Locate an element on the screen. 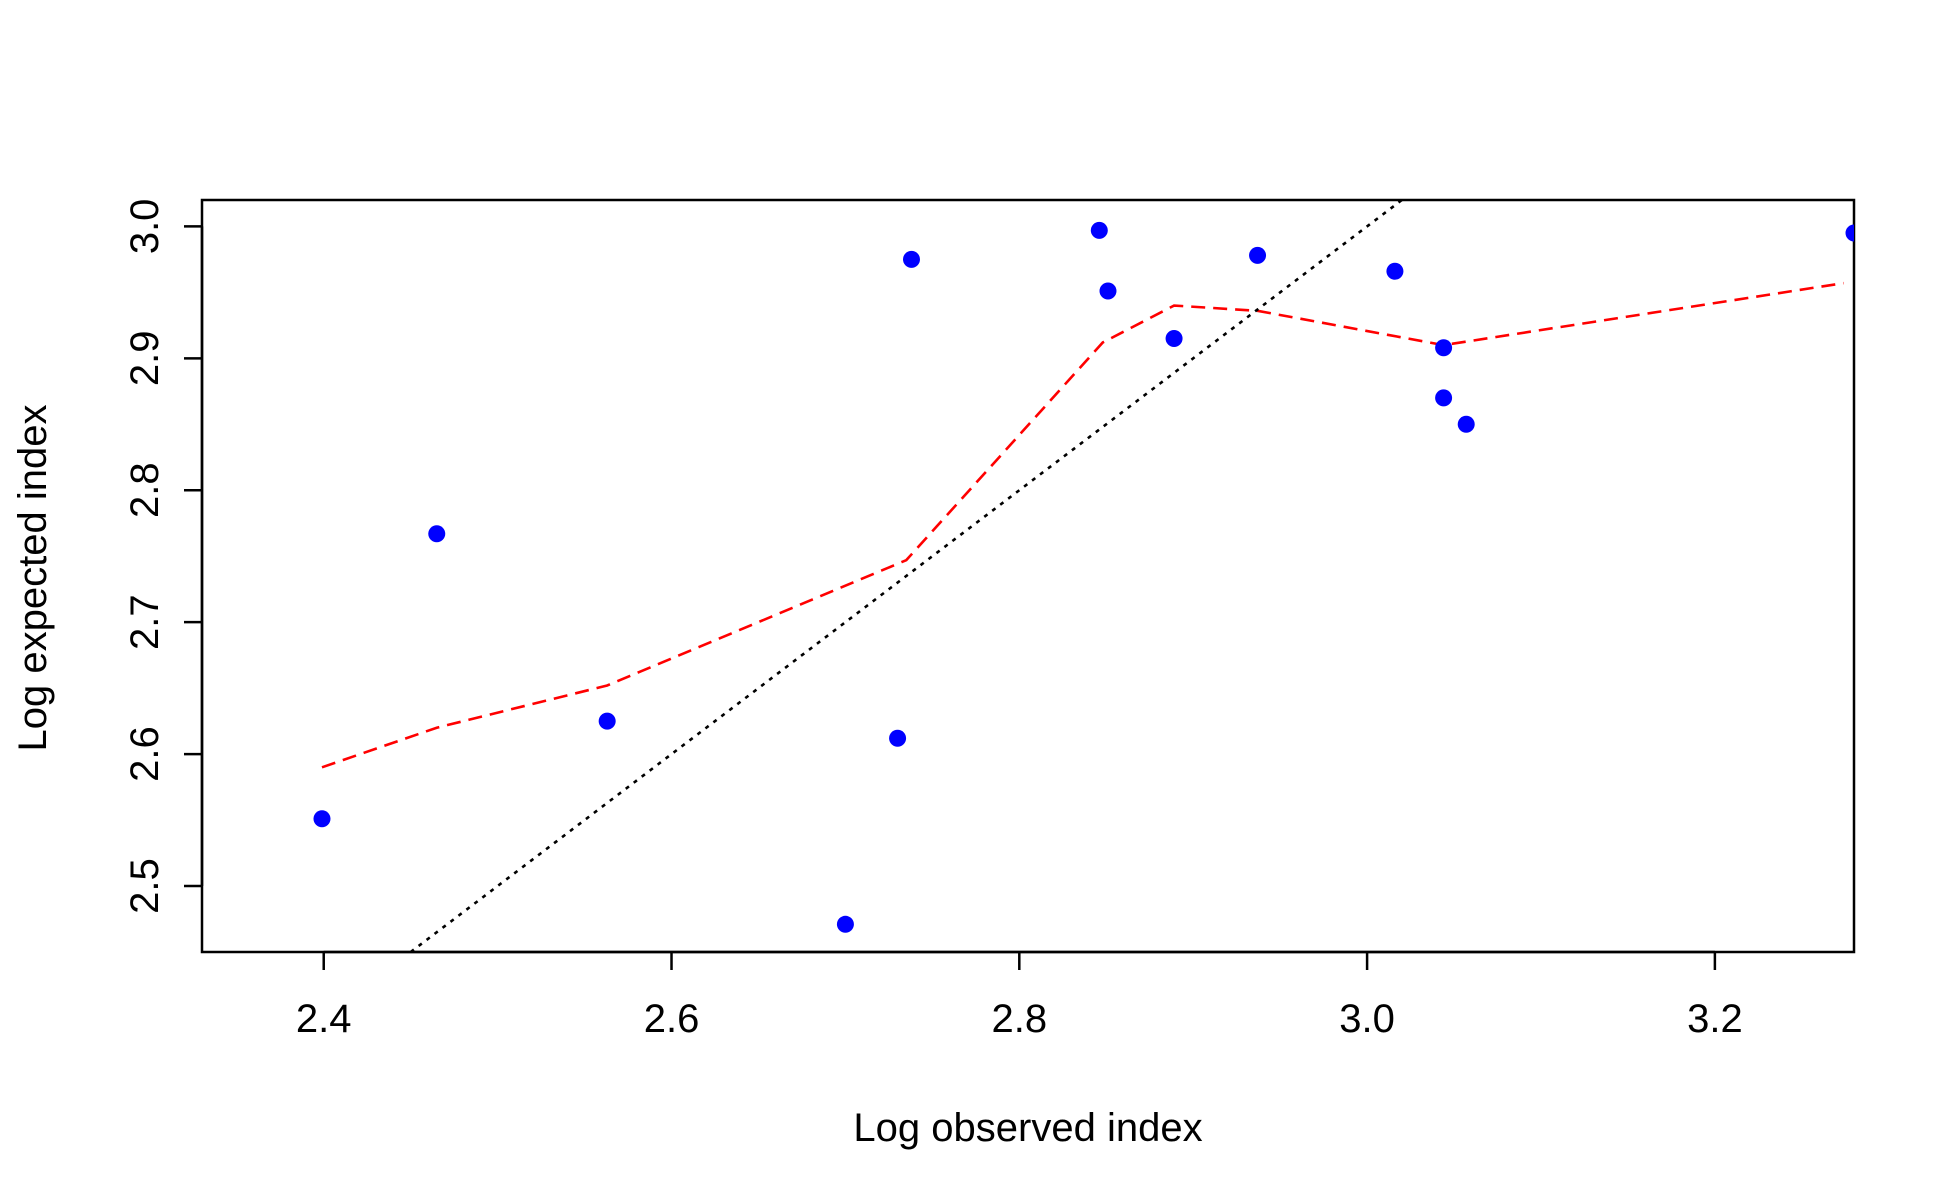 The image size is (1950, 1200). y-tick-label: 3.0 is located at coordinates (145, 227).